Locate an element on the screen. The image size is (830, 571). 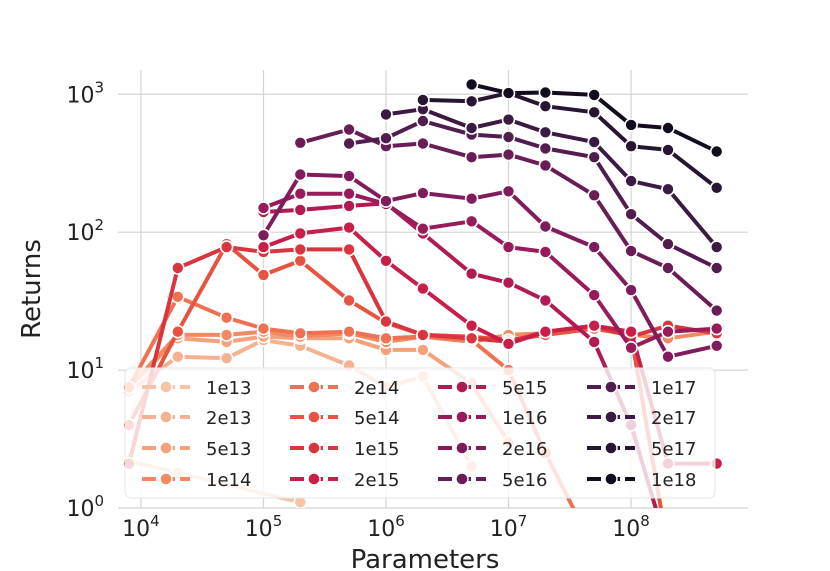
legend-label: 1e15 is located at coordinates (376, 449).